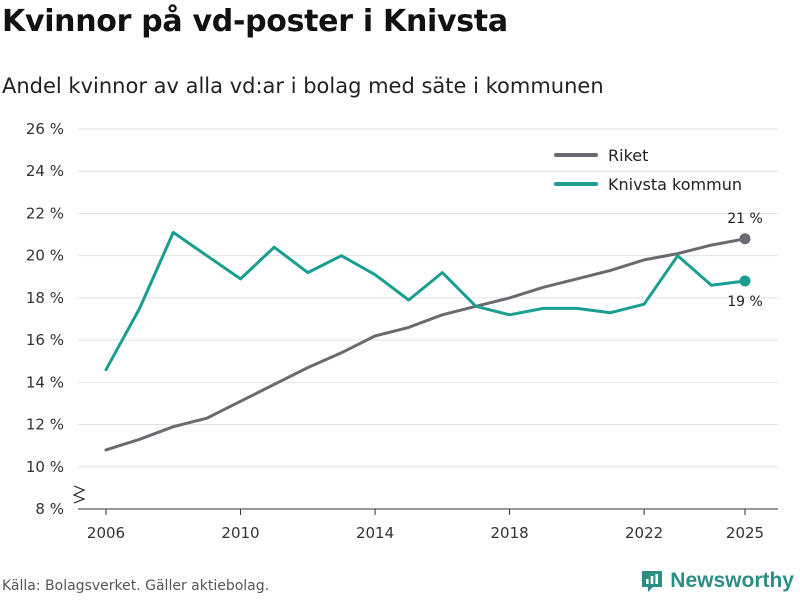  Describe the element at coordinates (45, 425) in the screenshot. I see `y-tick-label: 12 %` at that location.